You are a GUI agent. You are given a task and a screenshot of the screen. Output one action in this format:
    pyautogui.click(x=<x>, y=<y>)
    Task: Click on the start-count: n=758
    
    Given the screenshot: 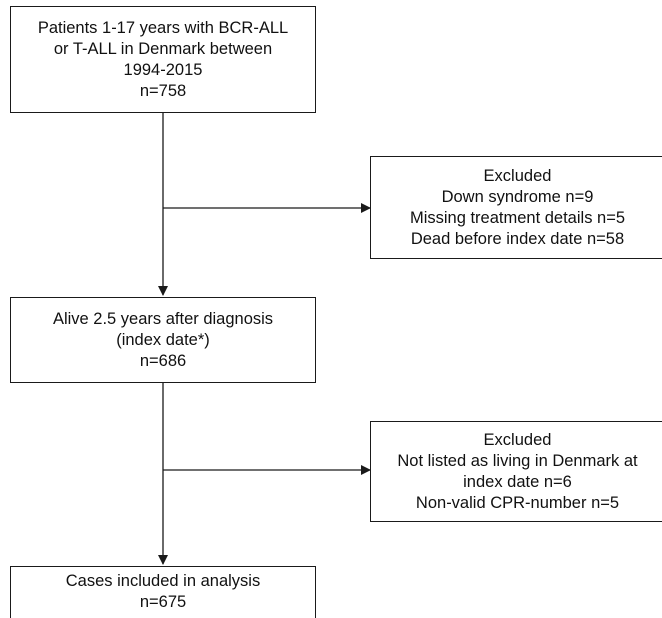 What is the action you would take?
    pyautogui.click(x=163, y=90)
    